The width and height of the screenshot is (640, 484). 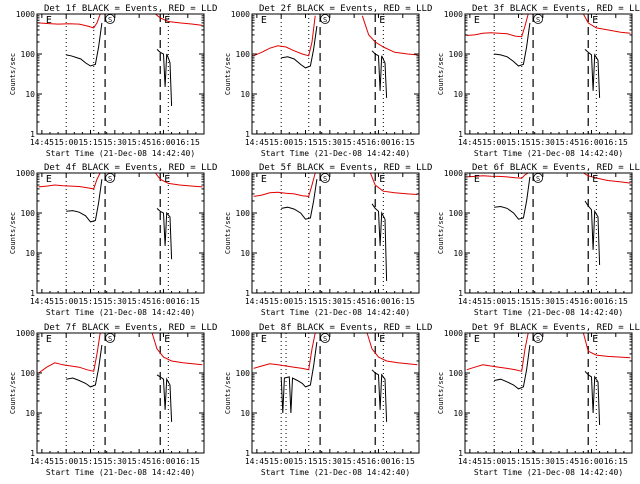 I want to click on panel-title: Det 4f BLACK = Events, RED = LLD, so click(x=130, y=168).